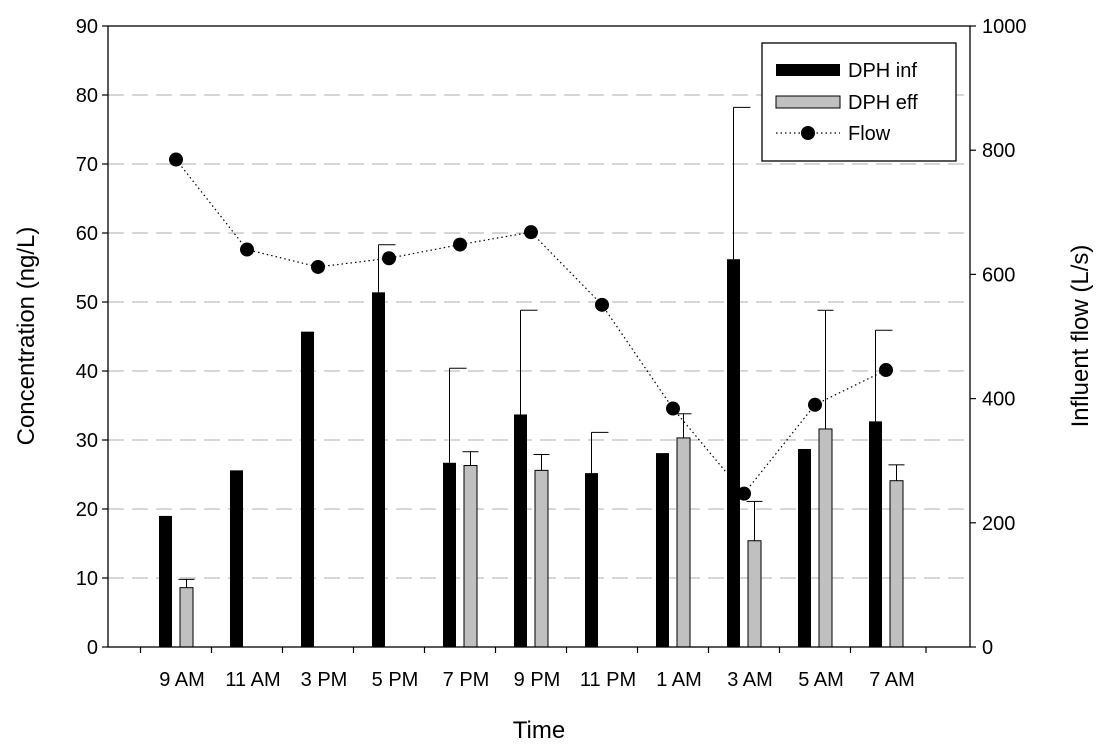 The height and width of the screenshot is (744, 1104). Describe the element at coordinates (537, 680) in the screenshot. I see `x-tick-label: 9 PM` at that location.